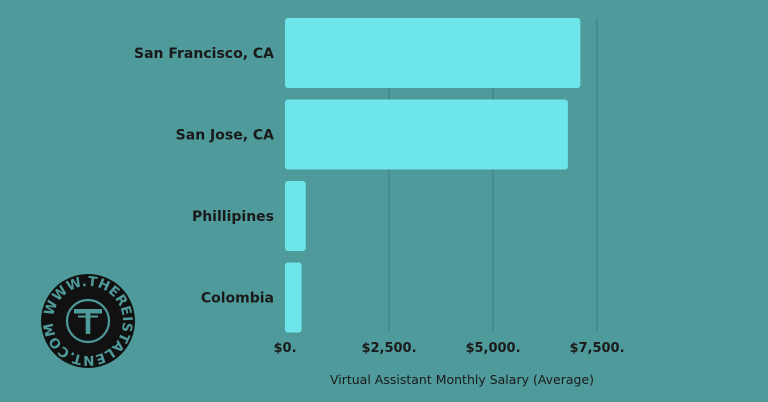  I want to click on bar-colombia, so click(293, 297).